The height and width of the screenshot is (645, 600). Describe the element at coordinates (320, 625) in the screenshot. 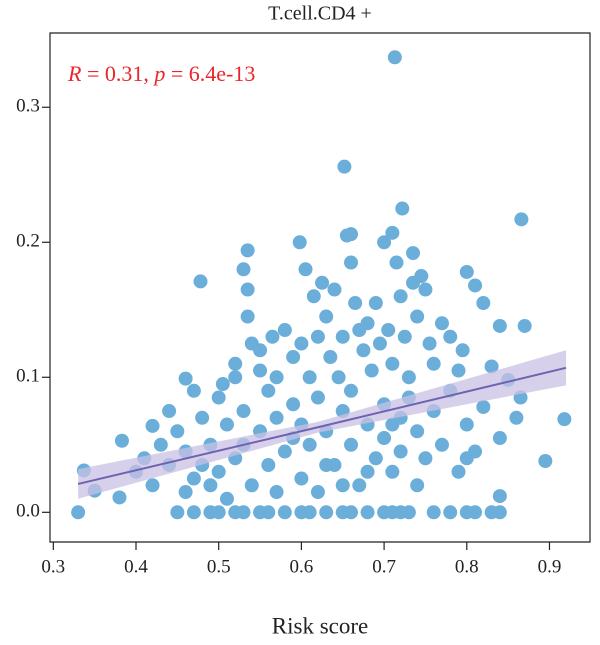

I see `x-axis-label: Risk score` at that location.